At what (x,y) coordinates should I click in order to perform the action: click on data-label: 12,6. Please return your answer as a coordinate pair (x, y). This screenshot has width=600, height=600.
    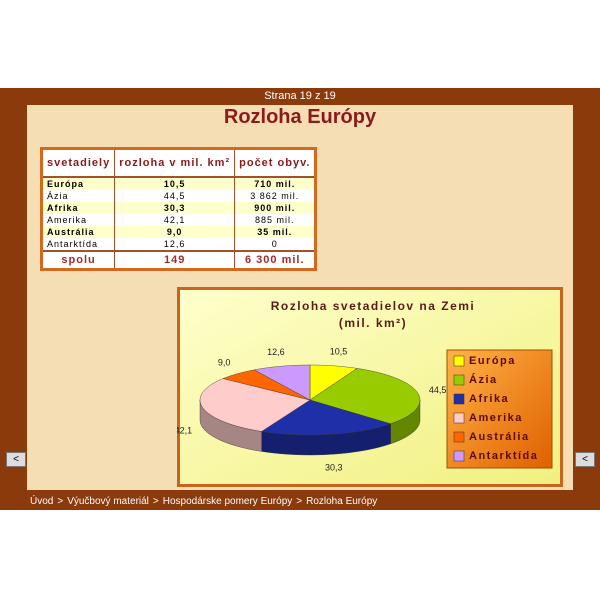
    Looking at the image, I should click on (276, 352).